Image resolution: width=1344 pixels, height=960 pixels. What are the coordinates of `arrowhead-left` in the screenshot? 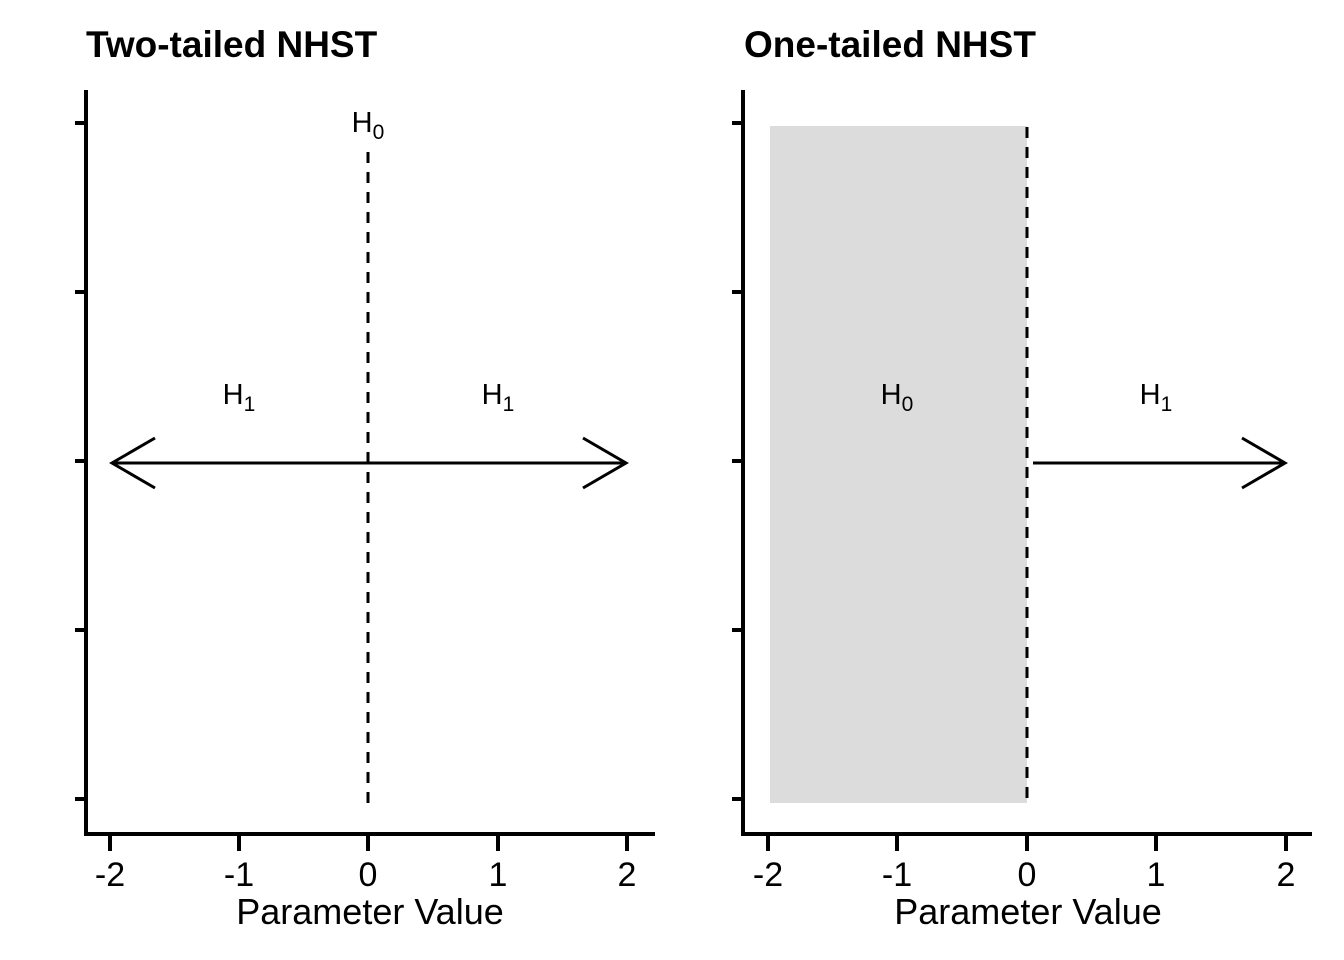 It's located at (132, 463).